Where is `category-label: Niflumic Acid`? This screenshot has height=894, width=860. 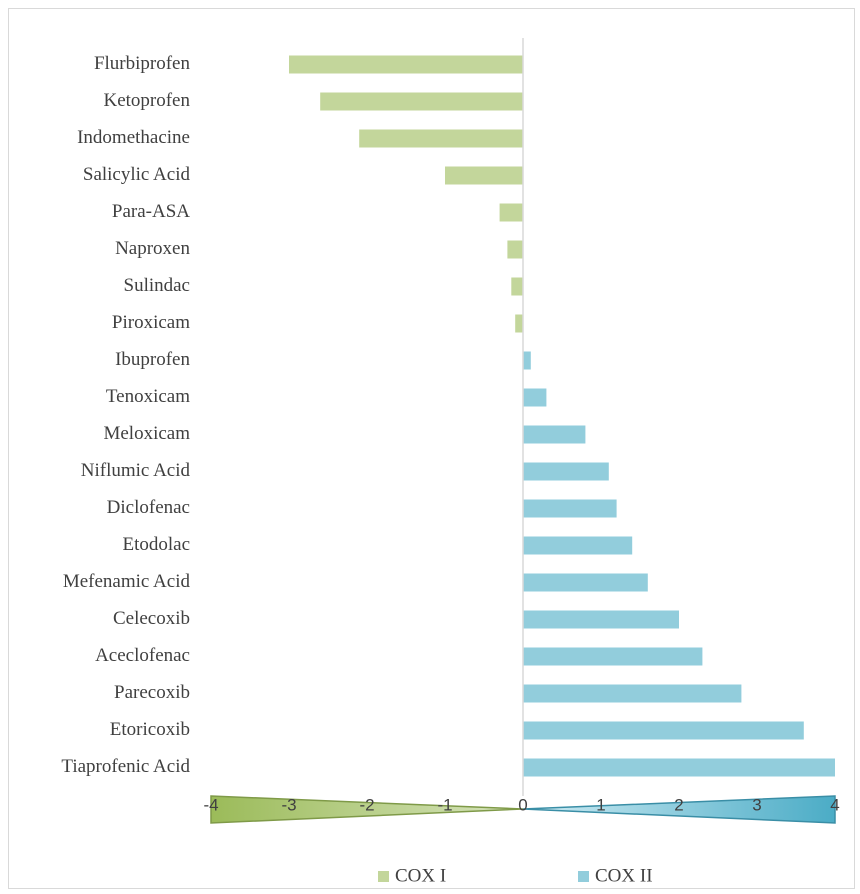 category-label: Niflumic Acid is located at coordinates (136, 470).